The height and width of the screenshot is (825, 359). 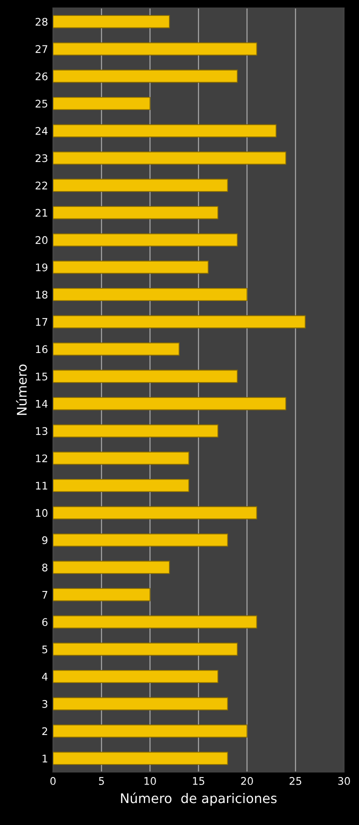 I want to click on y-tick-label: 8, so click(x=45, y=568).